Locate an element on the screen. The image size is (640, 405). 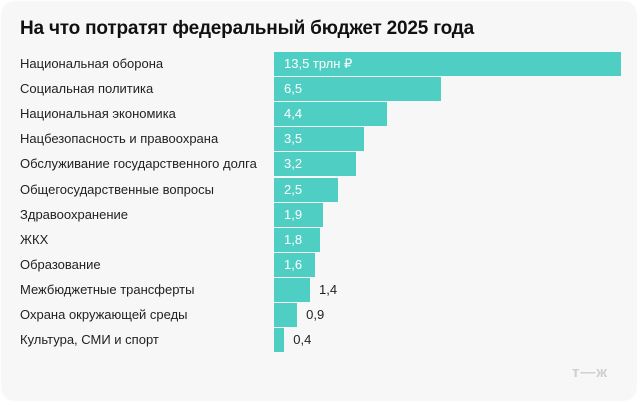
data-label: 1,4 is located at coordinates (328, 289).